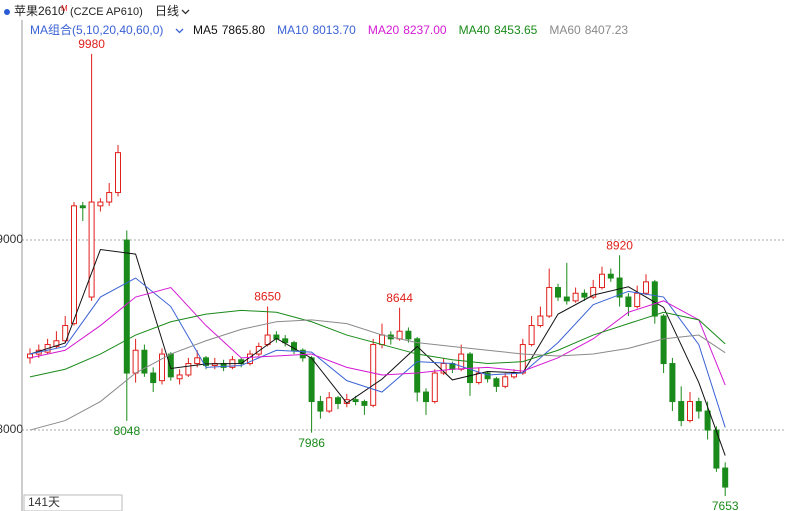 The height and width of the screenshot is (511, 786). I want to click on legend-name: MA60, so click(565, 30).